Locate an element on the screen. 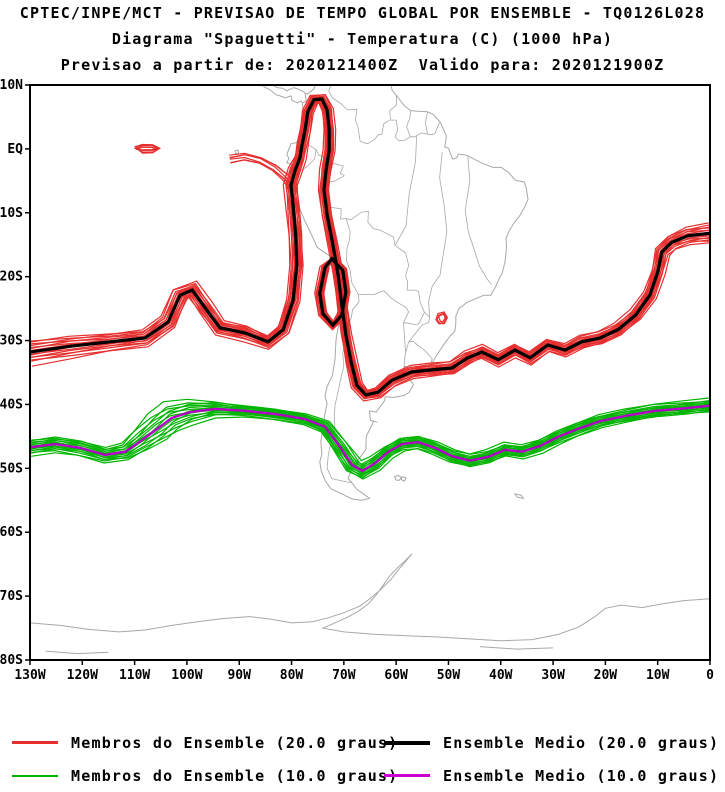 The height and width of the screenshot is (792, 725). legend-label-mean-10: Ensemble Medio (10.0 graus) is located at coordinates (581, 775).